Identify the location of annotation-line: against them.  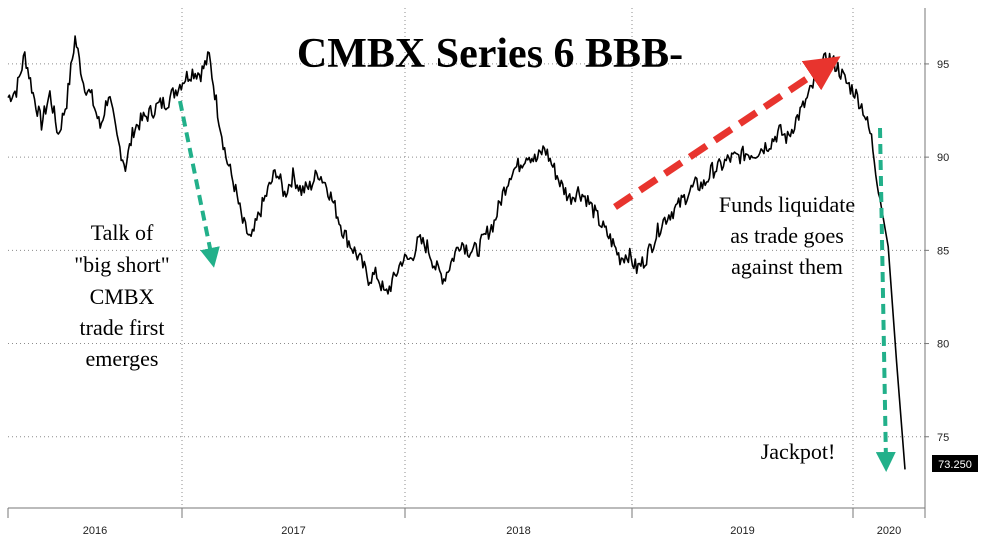
(787, 266).